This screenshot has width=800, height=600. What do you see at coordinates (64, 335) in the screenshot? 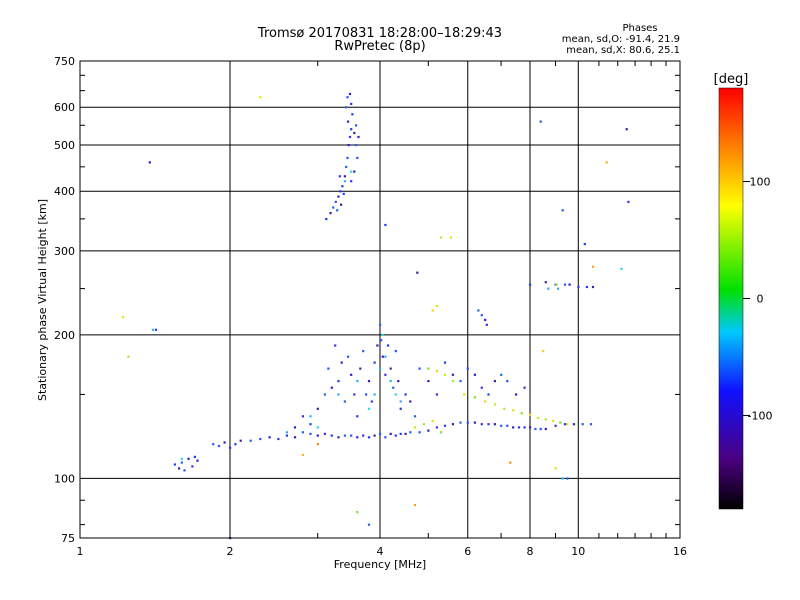
I see `y-tick-label: 200` at bounding box center [64, 335].